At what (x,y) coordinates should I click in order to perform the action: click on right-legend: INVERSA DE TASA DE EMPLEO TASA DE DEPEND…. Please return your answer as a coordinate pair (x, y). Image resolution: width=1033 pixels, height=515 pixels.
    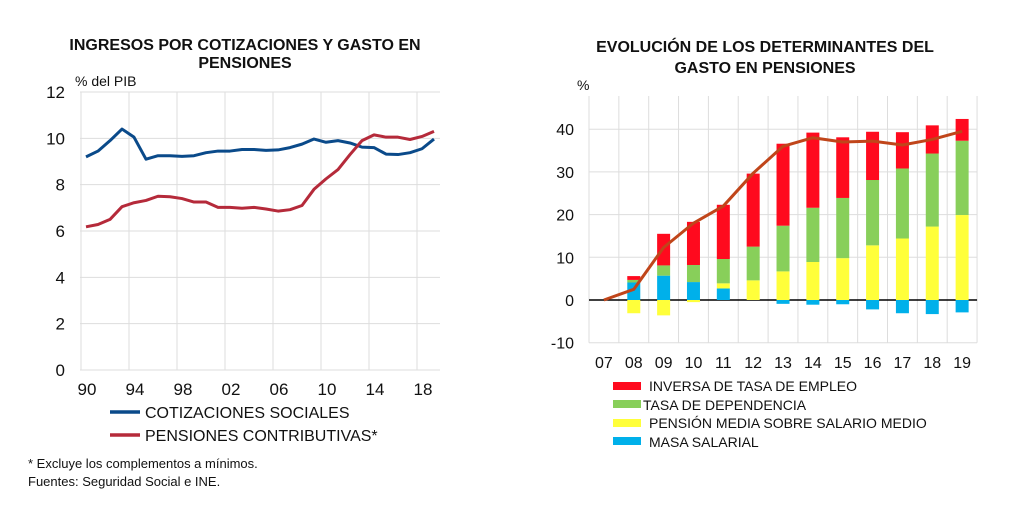
    Looking at the image, I should click on (770, 414).